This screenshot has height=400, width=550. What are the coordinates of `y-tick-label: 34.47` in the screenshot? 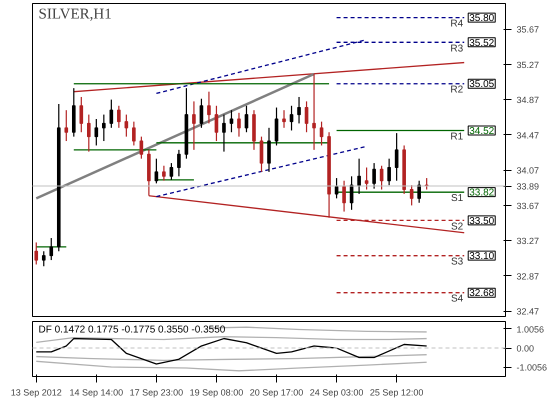 It's located at (528, 135).